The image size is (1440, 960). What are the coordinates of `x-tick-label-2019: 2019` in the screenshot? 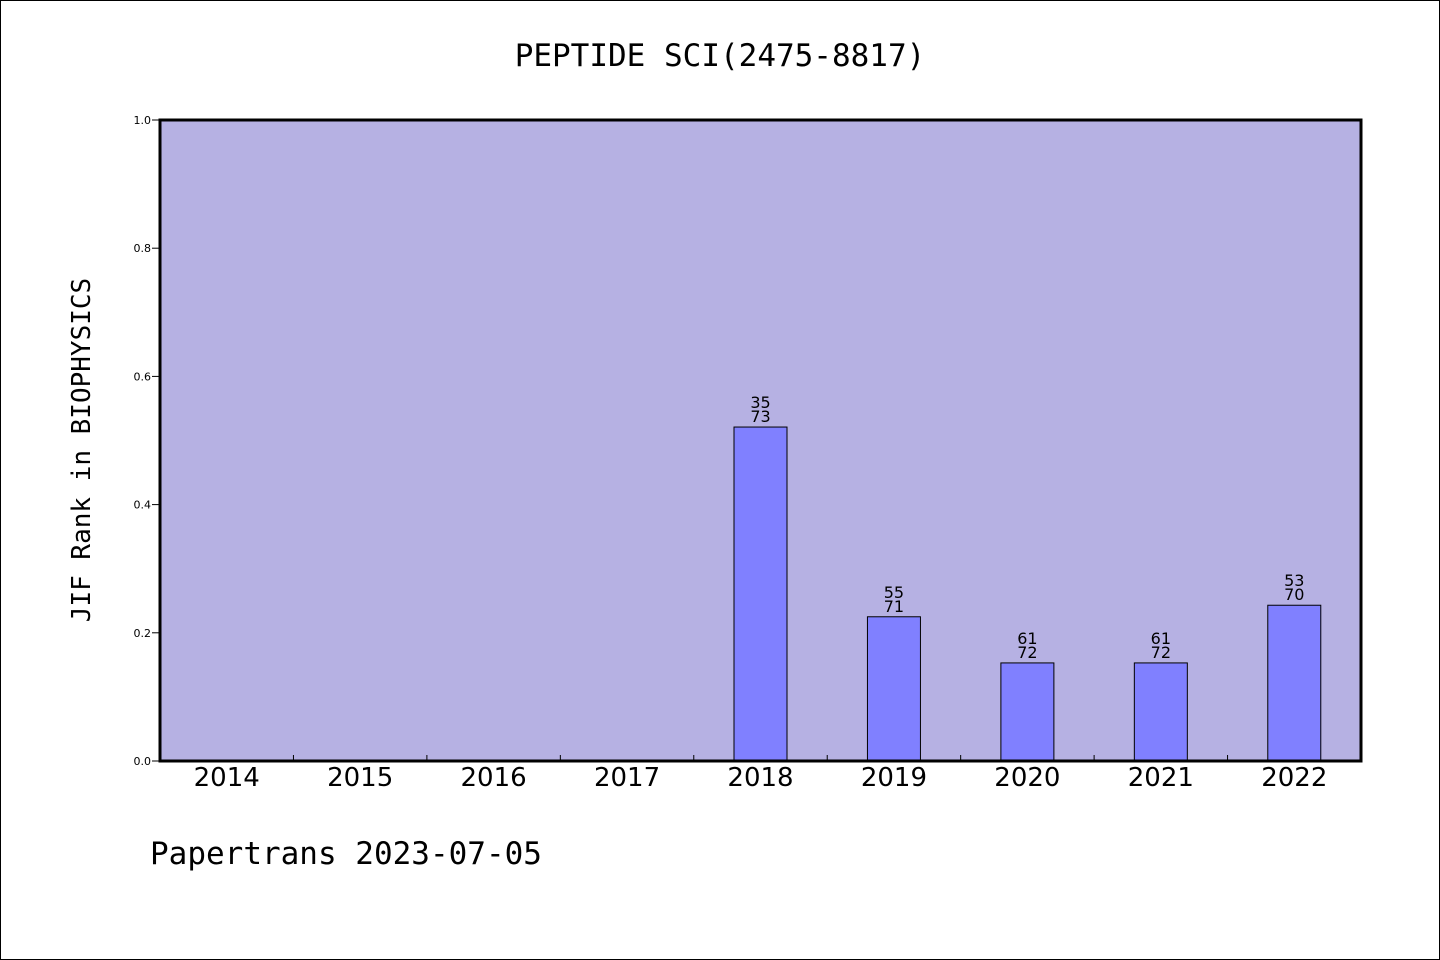 It's located at (894, 778).